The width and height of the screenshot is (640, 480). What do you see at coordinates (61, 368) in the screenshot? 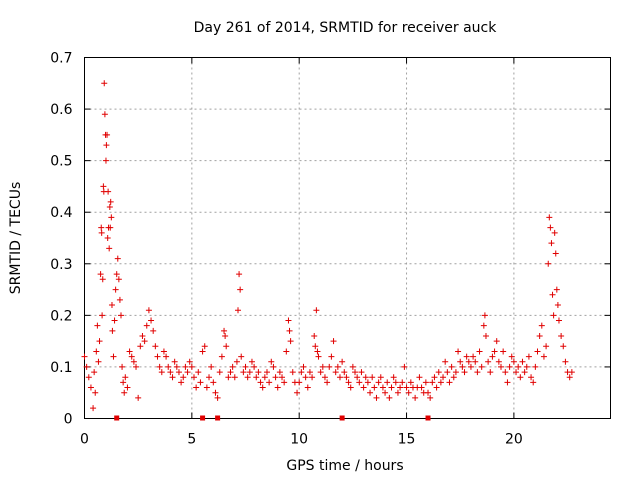
I see `y-tick-label: 0.1` at bounding box center [61, 368].